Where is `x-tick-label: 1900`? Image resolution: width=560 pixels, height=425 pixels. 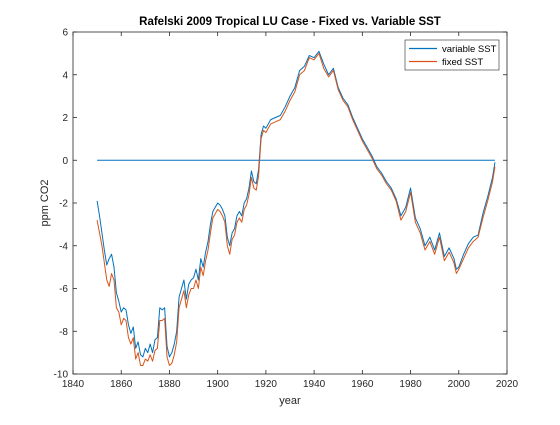 x-tick-label: 1900 is located at coordinates (218, 384).